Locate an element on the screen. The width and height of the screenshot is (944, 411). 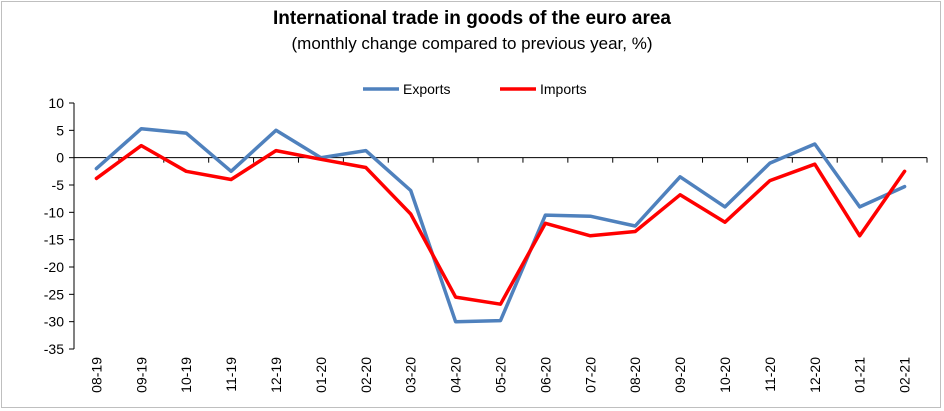
x-tick-label: 02-21 is located at coordinates (905, 375).